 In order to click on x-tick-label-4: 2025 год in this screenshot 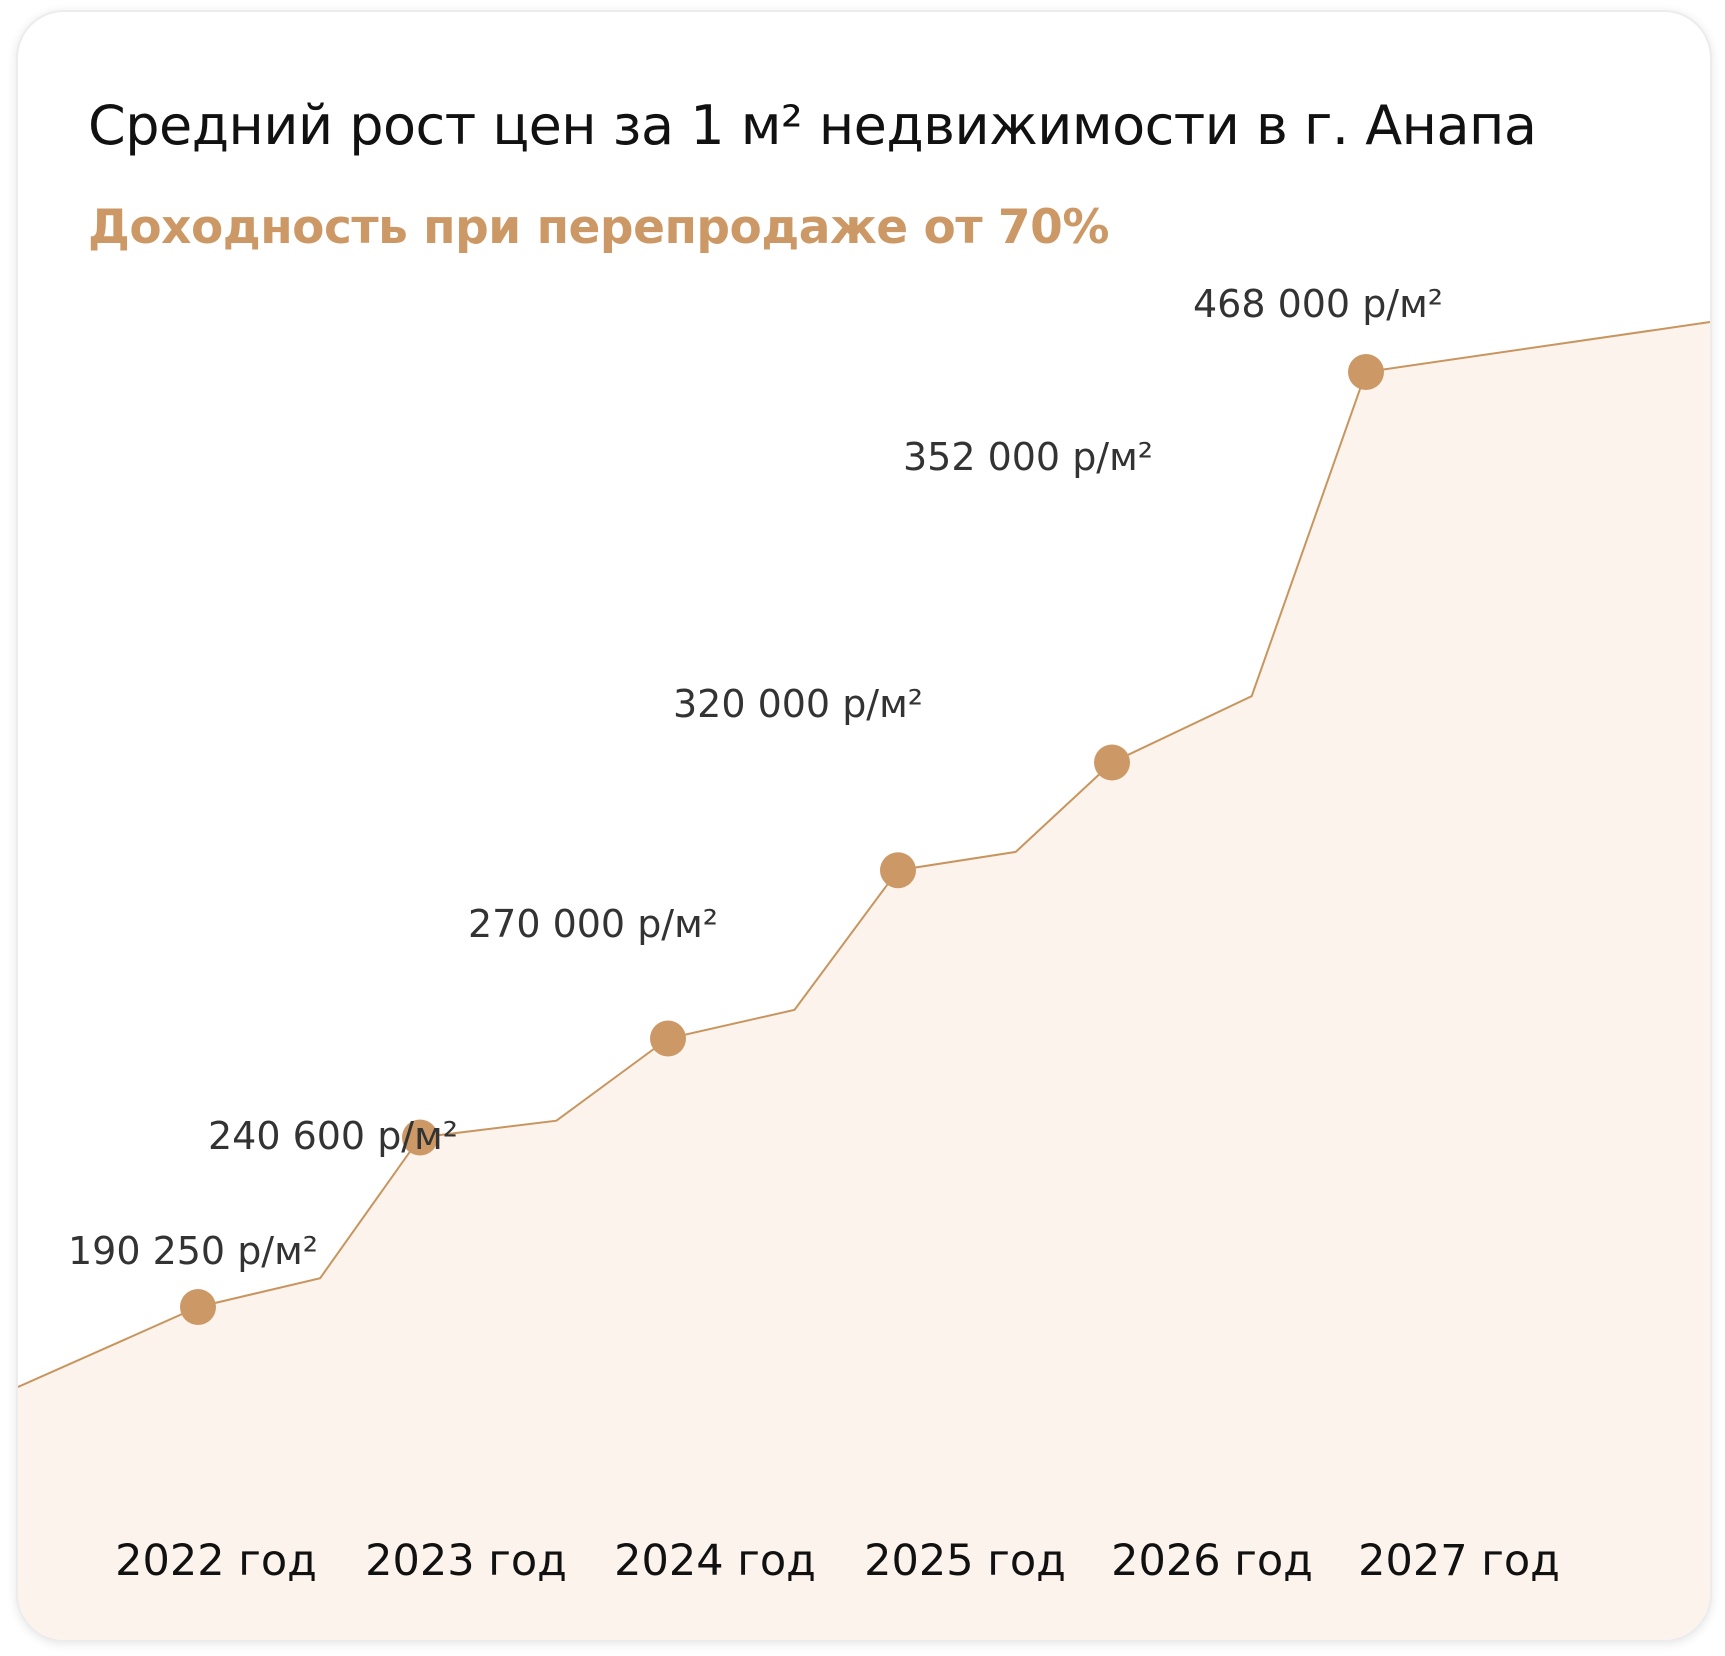, I will do `click(965, 1561)`.